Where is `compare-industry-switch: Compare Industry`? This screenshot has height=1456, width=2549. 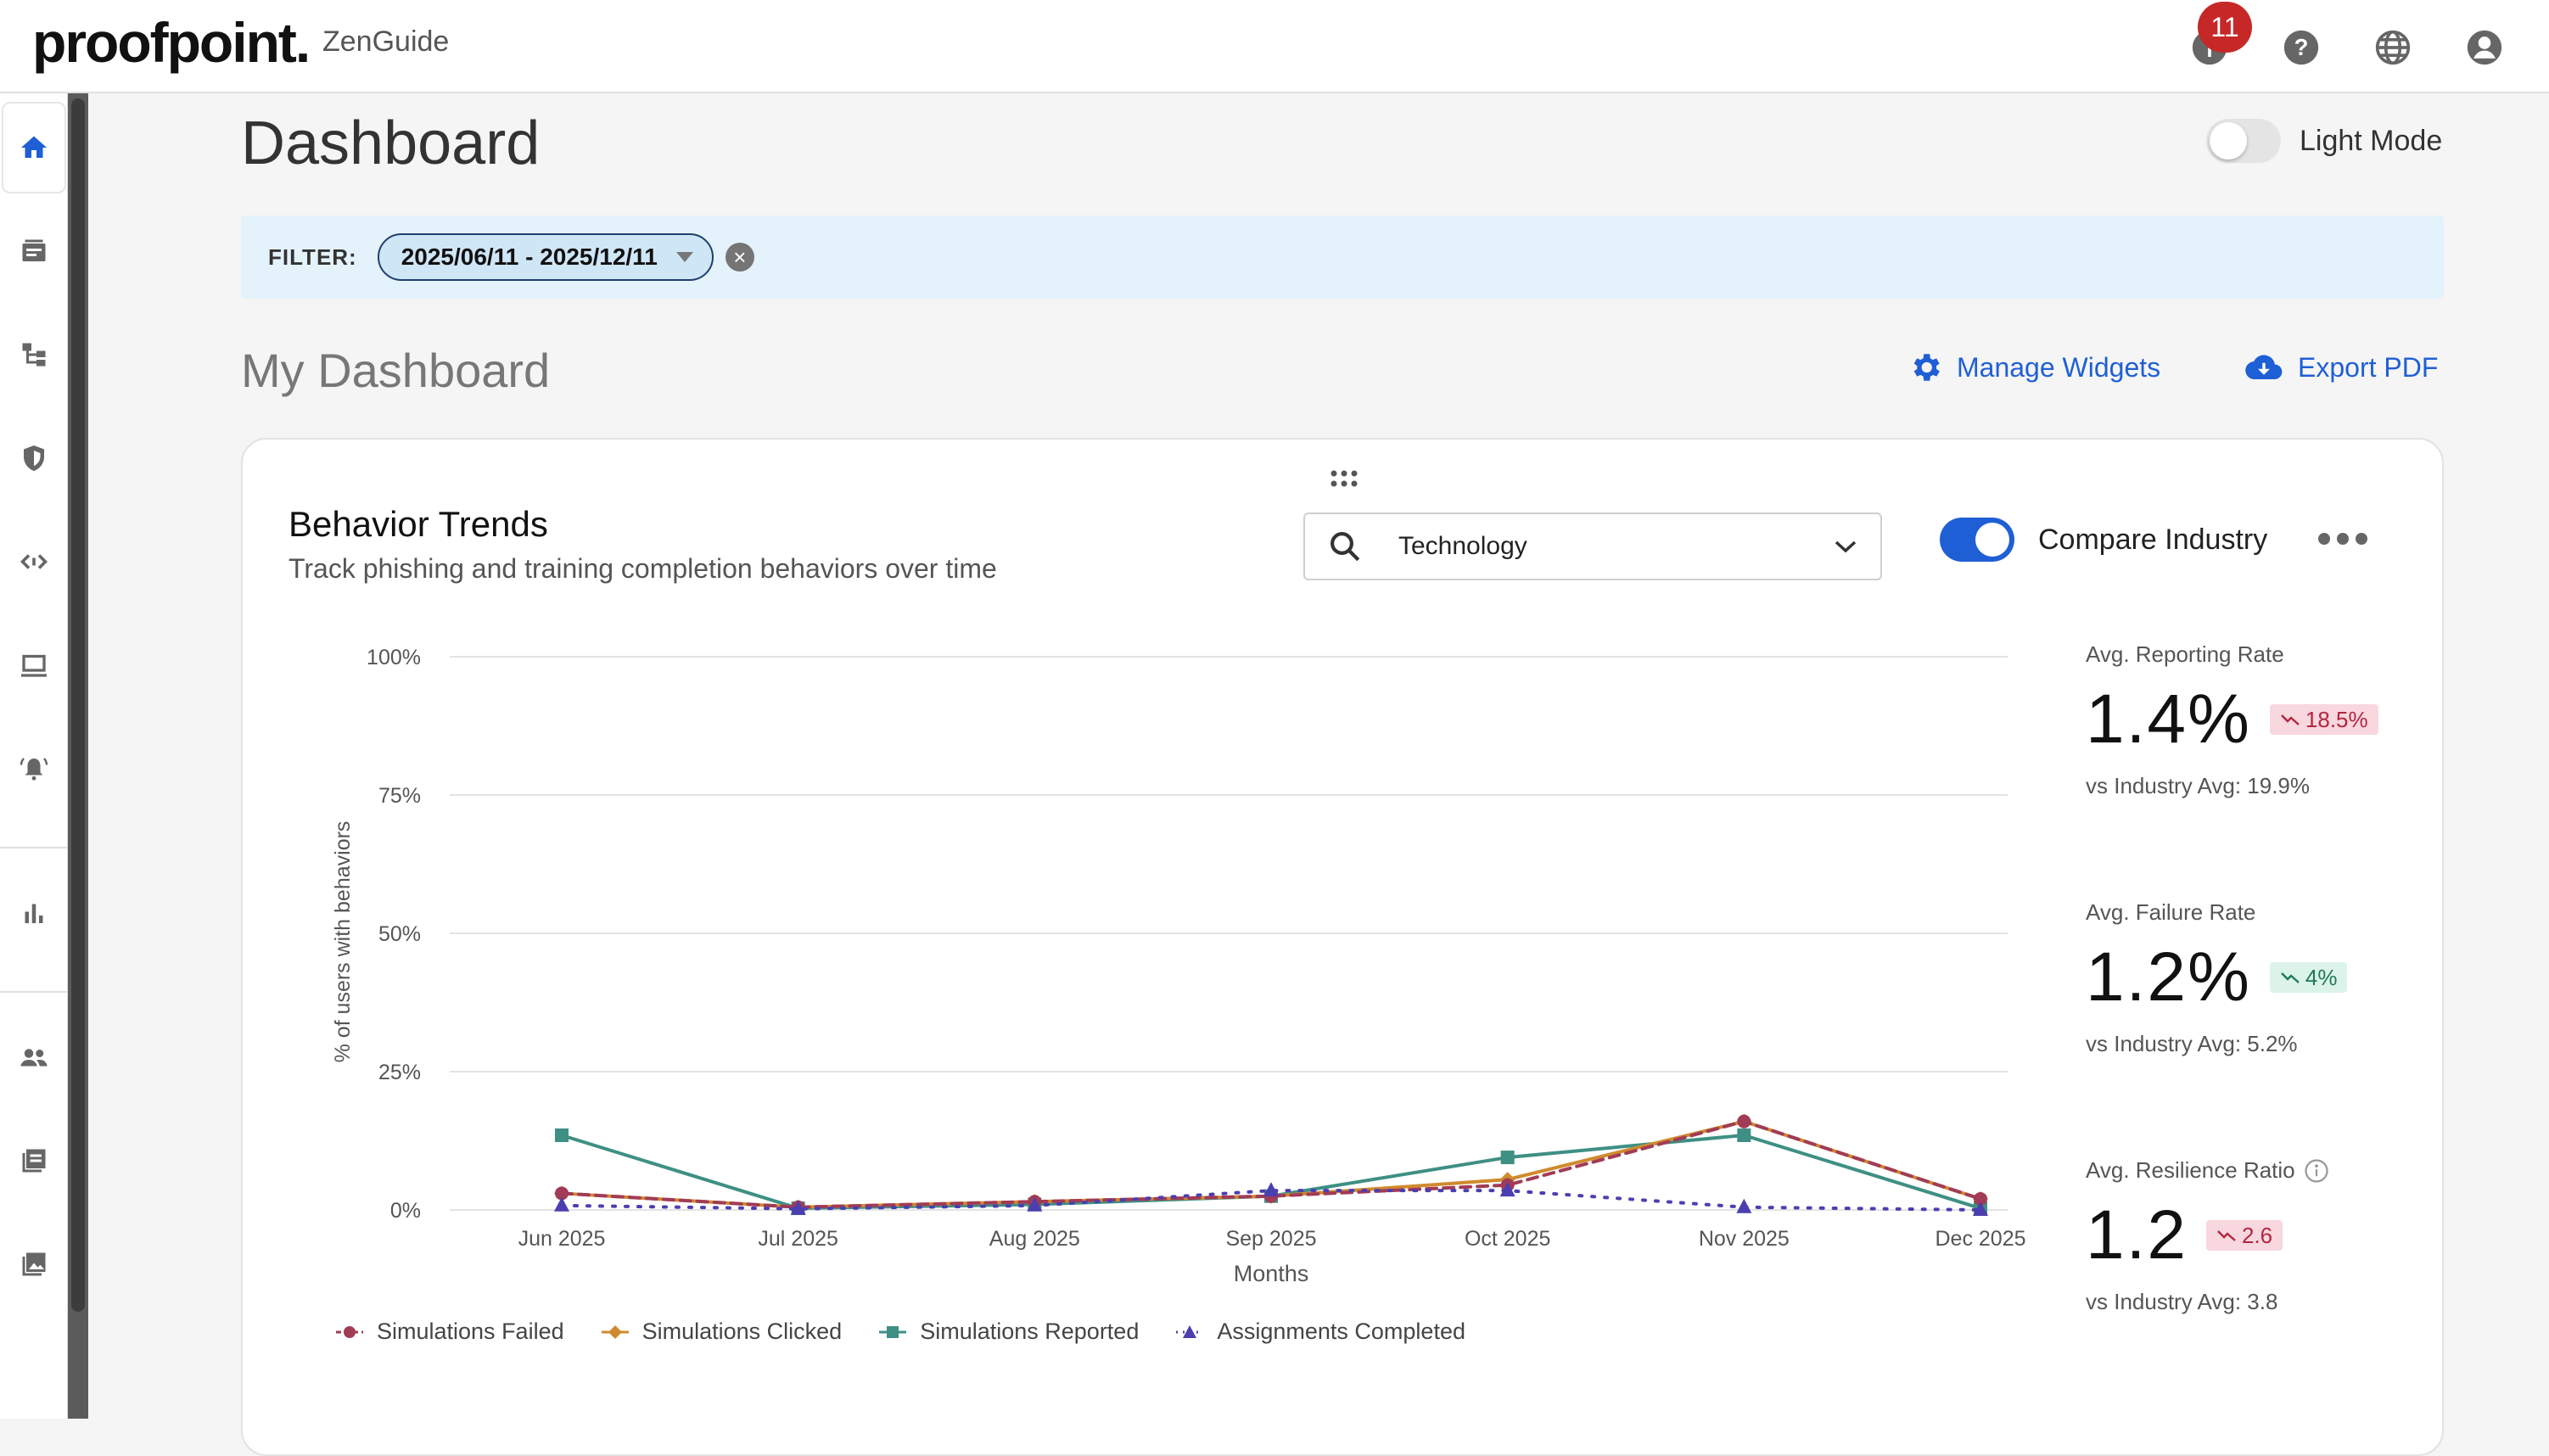
compare-industry-switch: Compare Industry is located at coordinates (2104, 540).